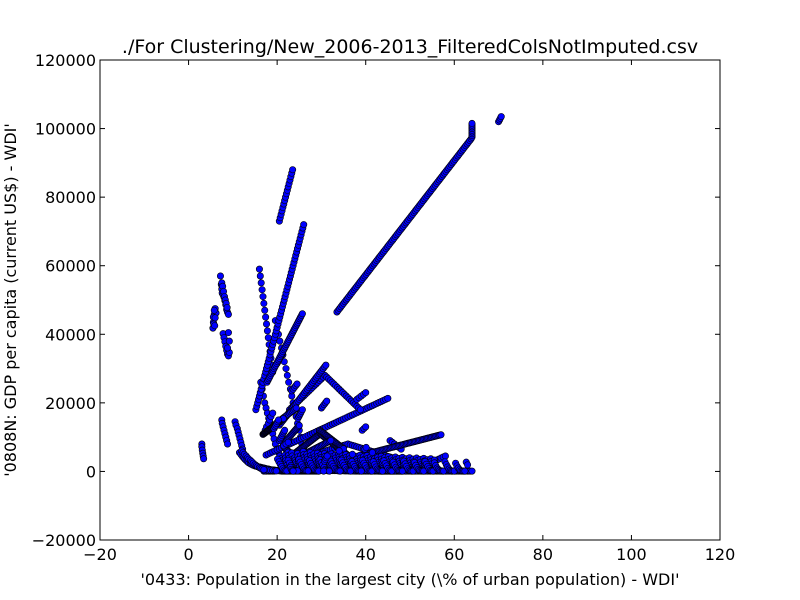 Image resolution: width=800 pixels, height=600 pixels. Describe the element at coordinates (65, 60) in the screenshot. I see `y-tick-label: 120000` at that location.